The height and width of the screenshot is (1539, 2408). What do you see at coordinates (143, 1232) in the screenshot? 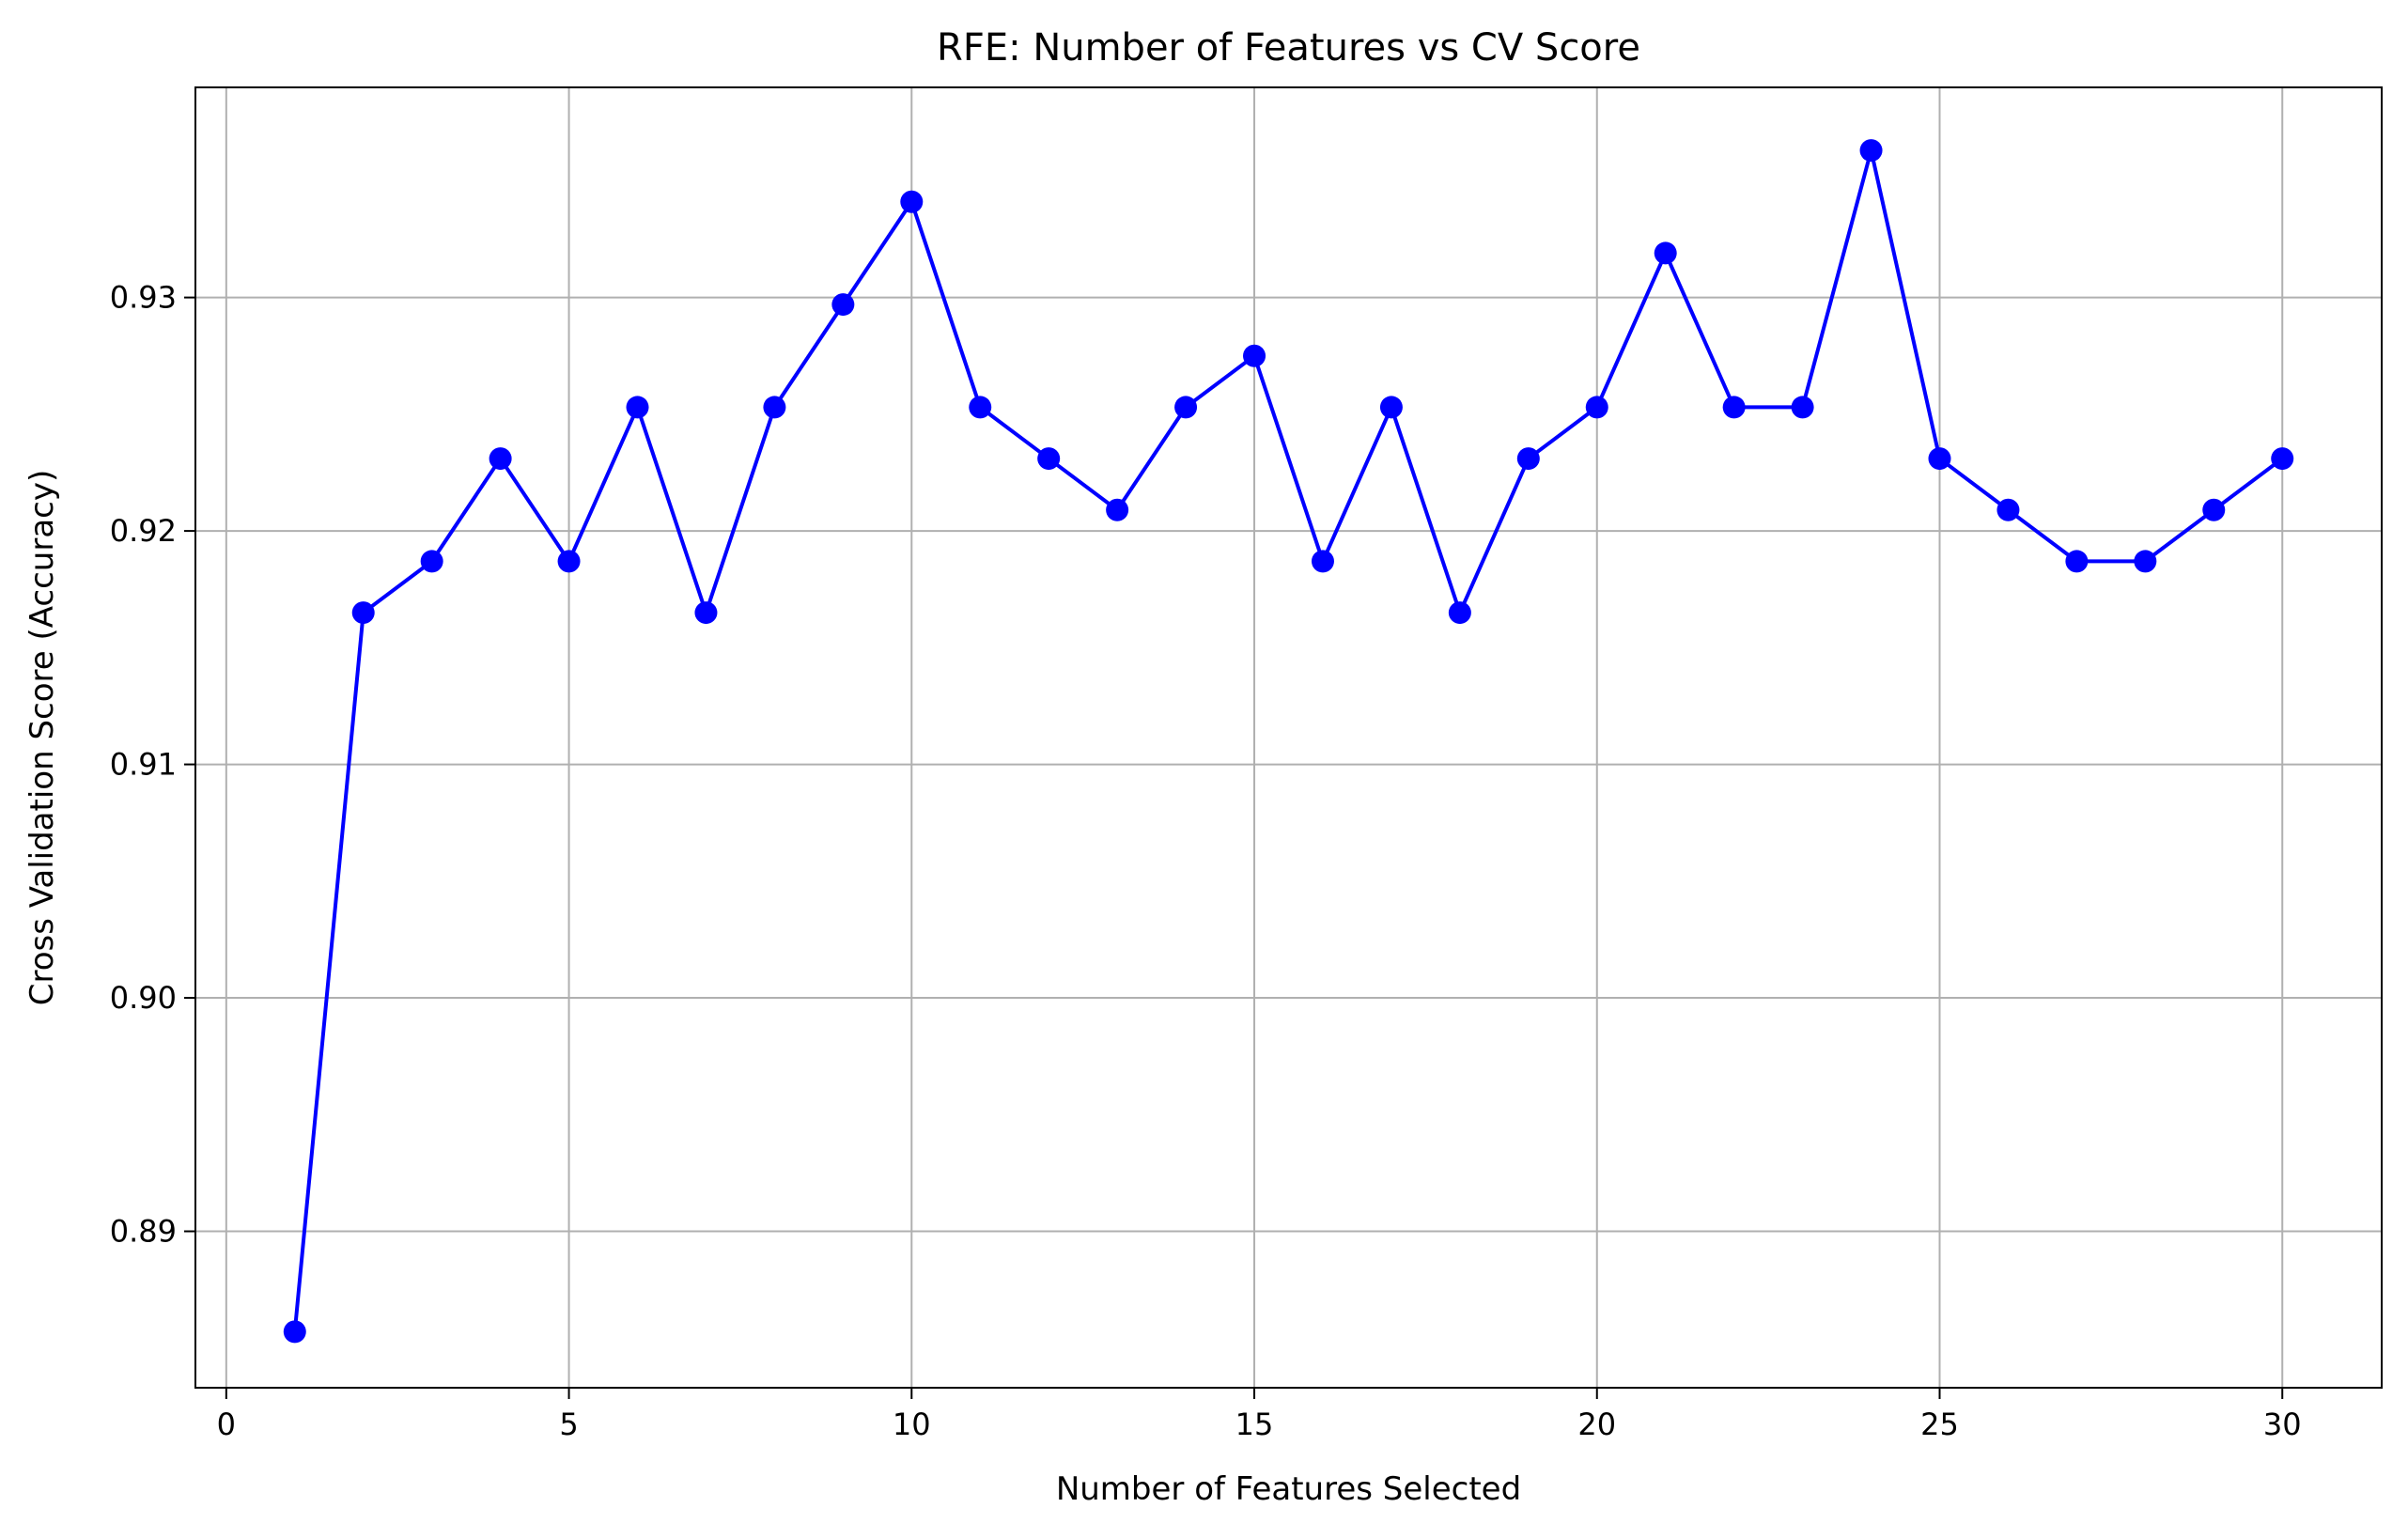
I see `y-tick-label: 0.89` at bounding box center [143, 1232].